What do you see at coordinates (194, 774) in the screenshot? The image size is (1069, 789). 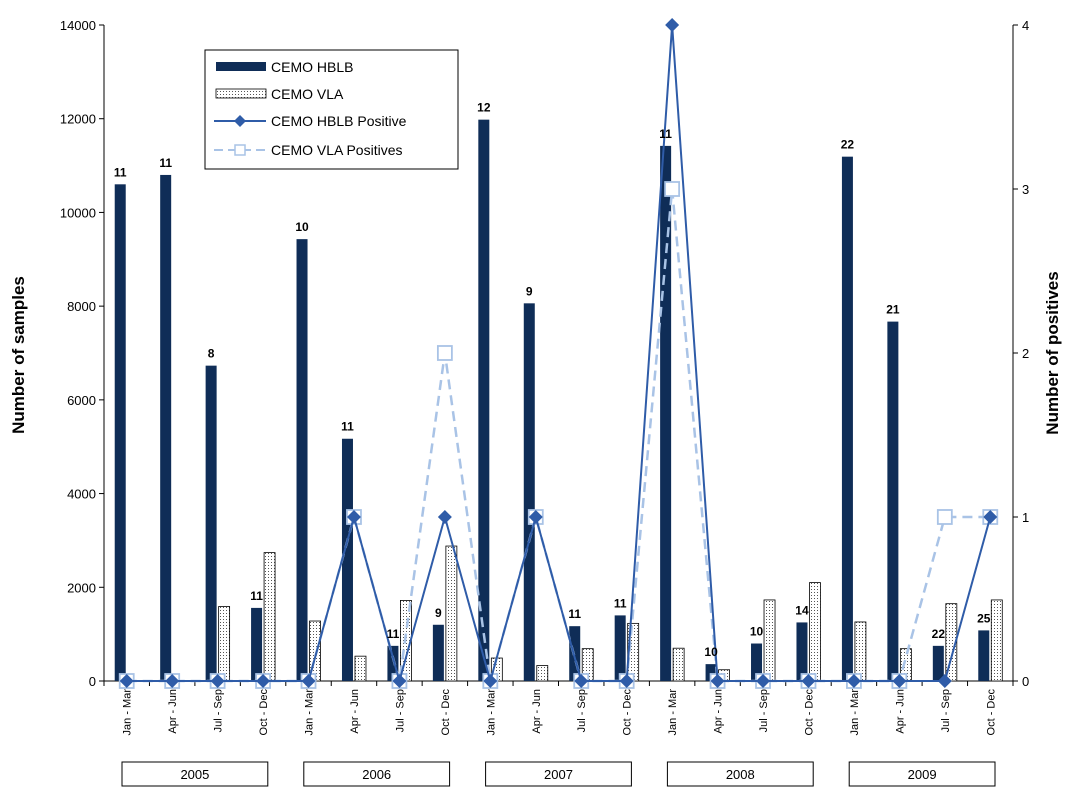 I see `year-group-label: 2005` at bounding box center [194, 774].